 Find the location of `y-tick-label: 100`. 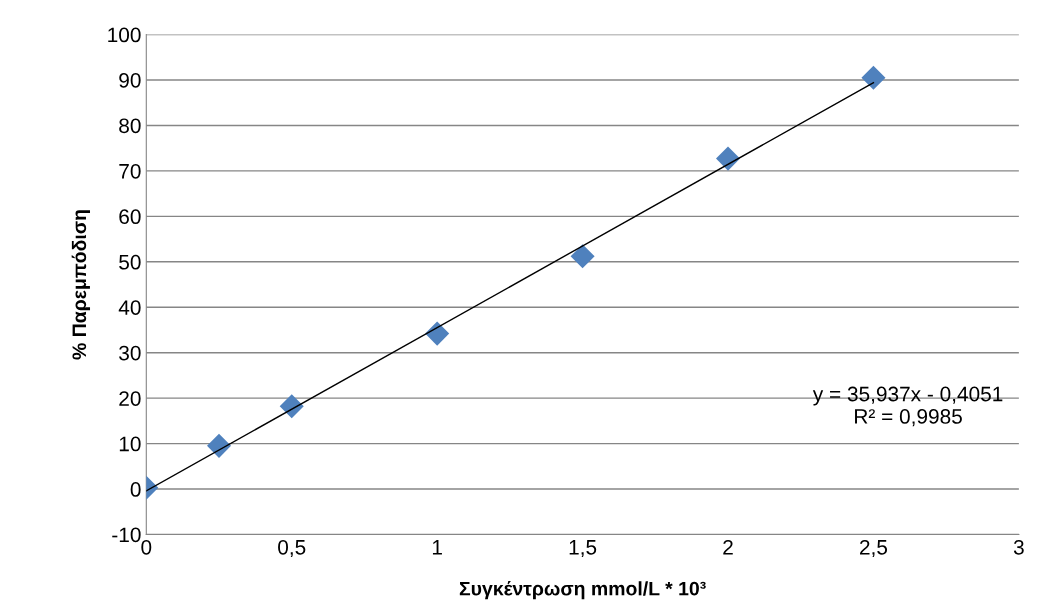

y-tick-label: 100 is located at coordinates (124, 35).